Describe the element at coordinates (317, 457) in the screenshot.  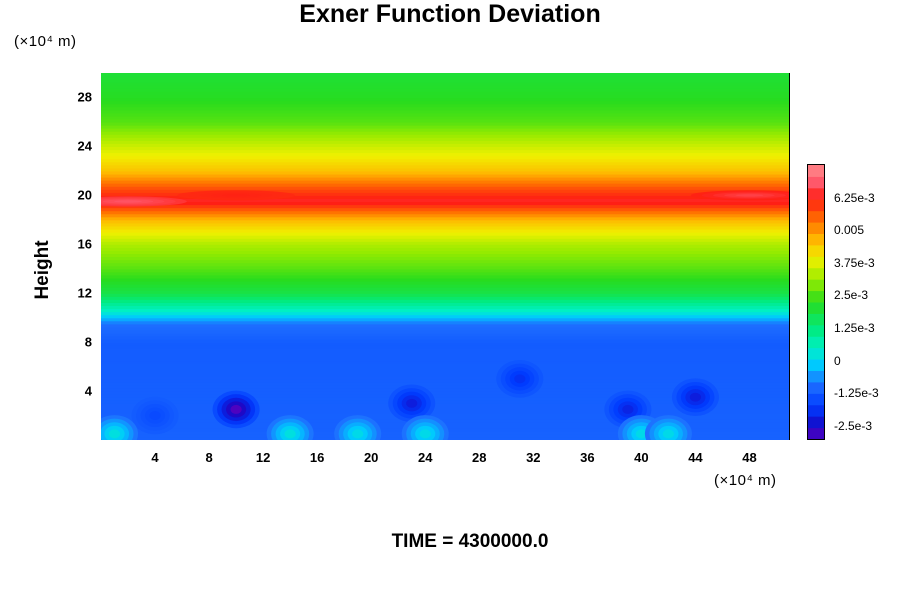
I see `x-tick-label: 16` at that location.